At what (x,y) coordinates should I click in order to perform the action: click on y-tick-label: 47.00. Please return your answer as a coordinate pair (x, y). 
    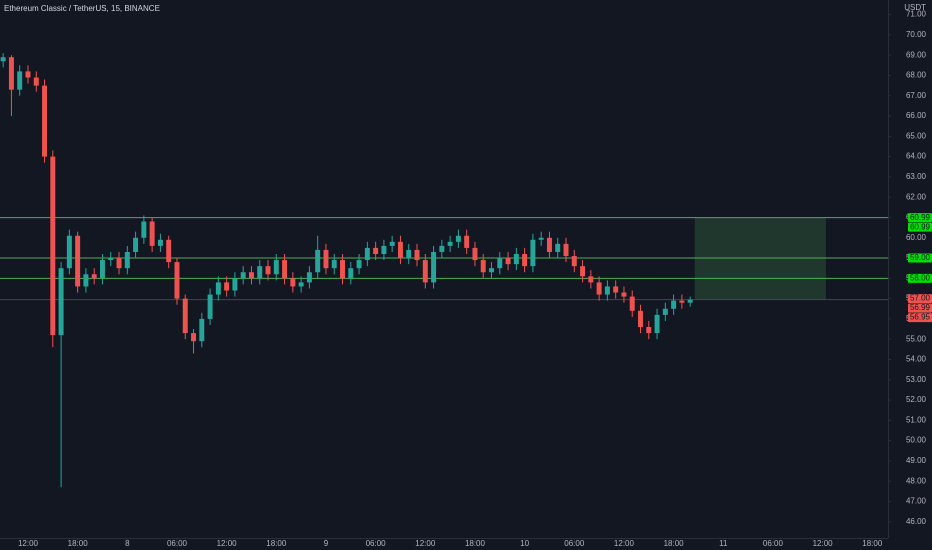
    Looking at the image, I should click on (916, 501).